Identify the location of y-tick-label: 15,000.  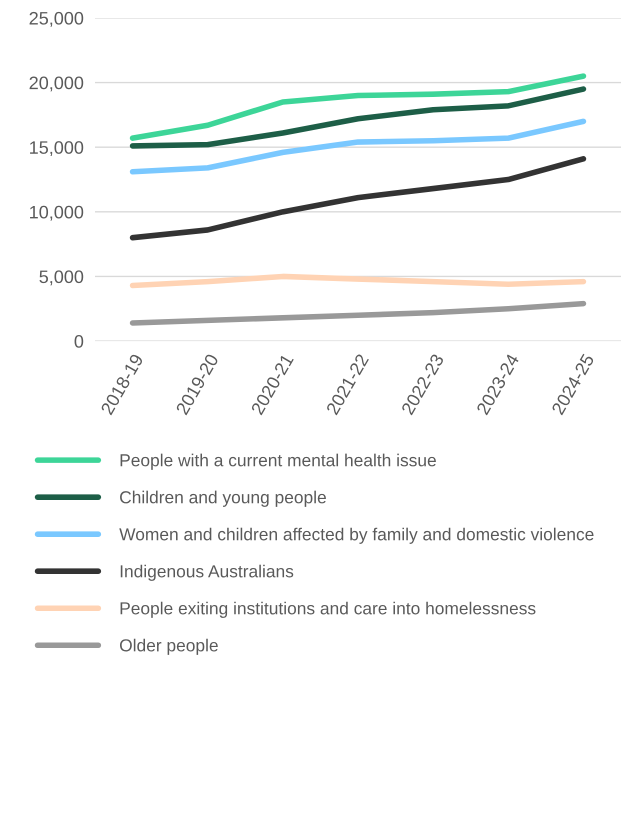
(57, 148).